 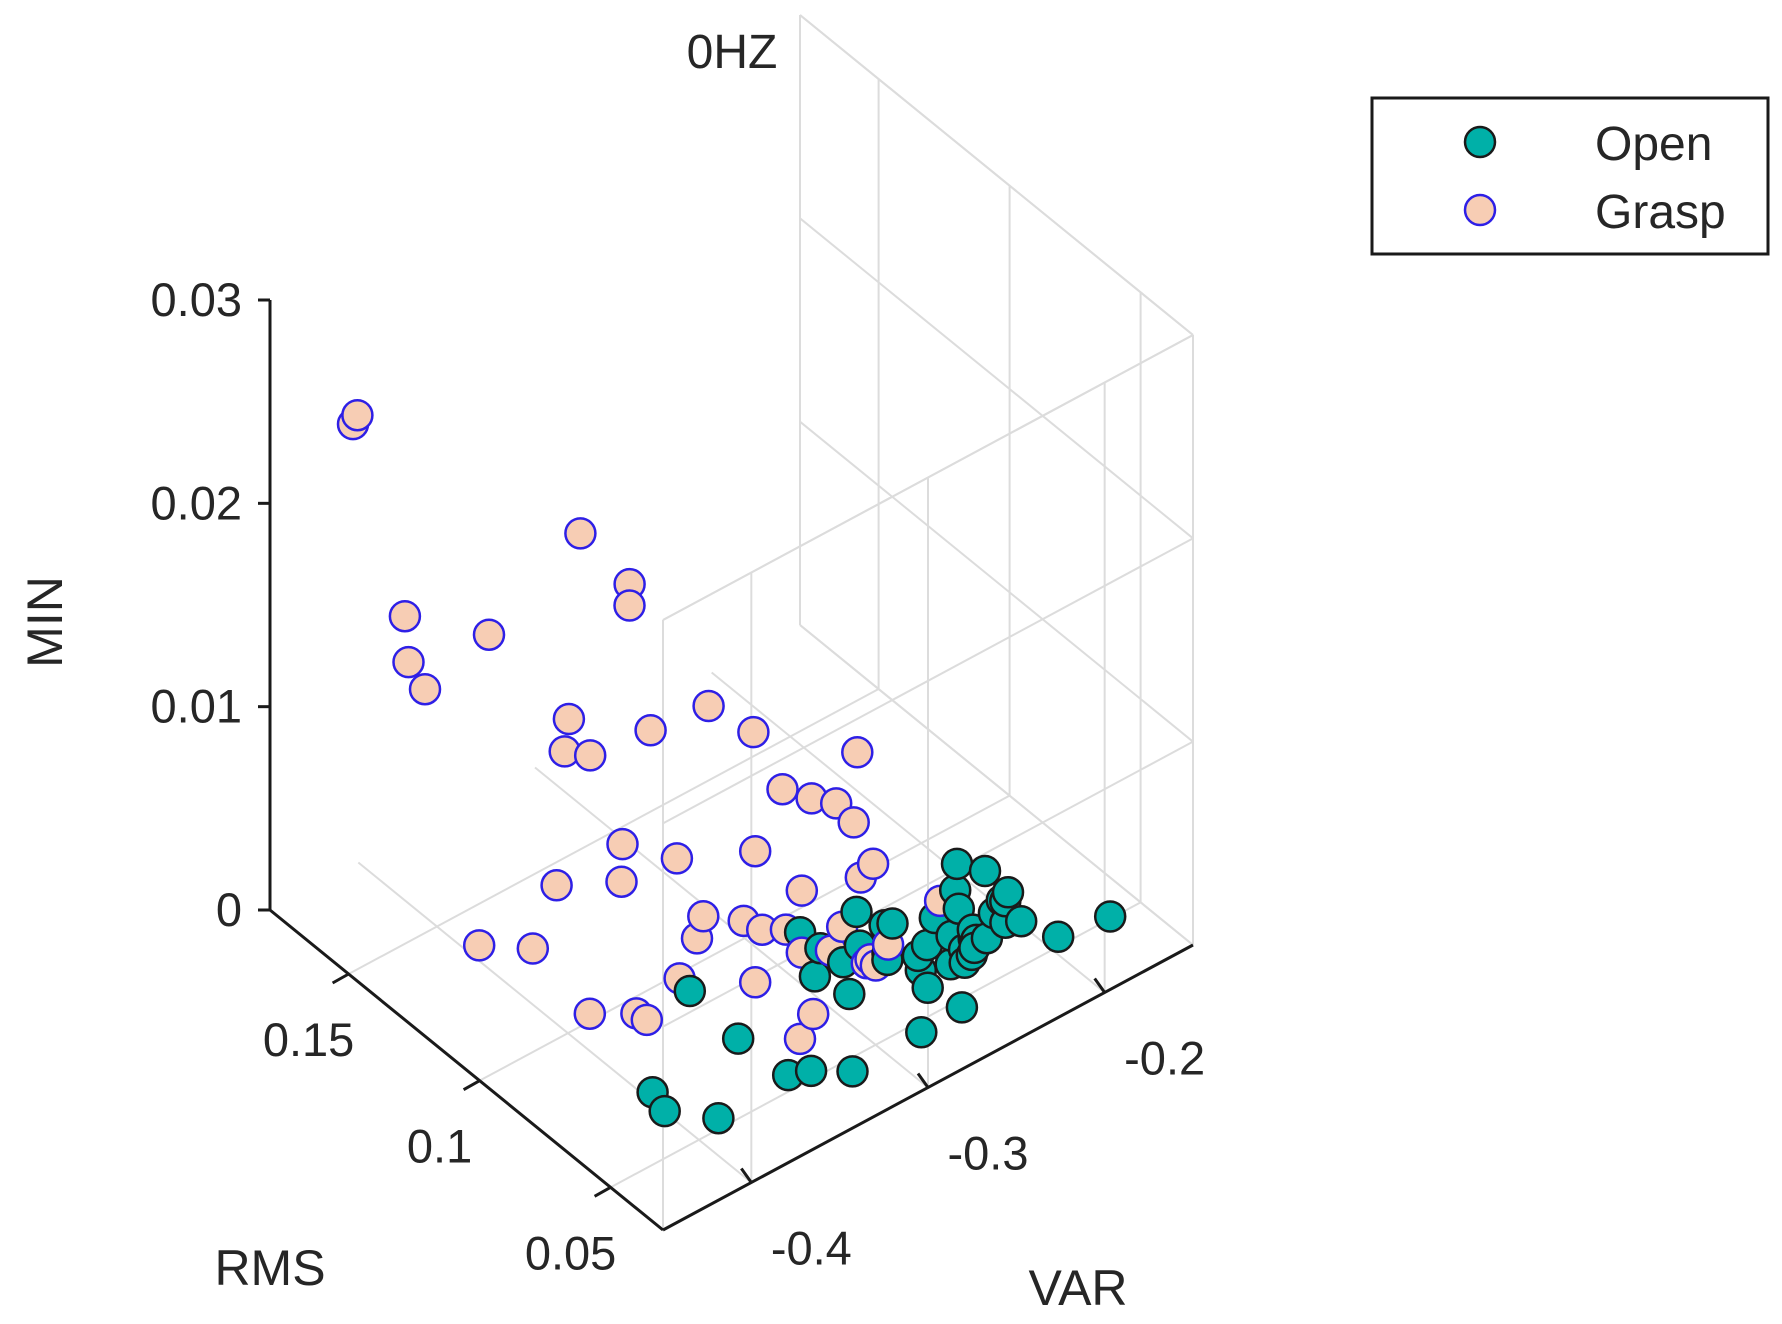 What do you see at coordinates (269, 1268) in the screenshot?
I see `x-axis-title: RMS` at bounding box center [269, 1268].